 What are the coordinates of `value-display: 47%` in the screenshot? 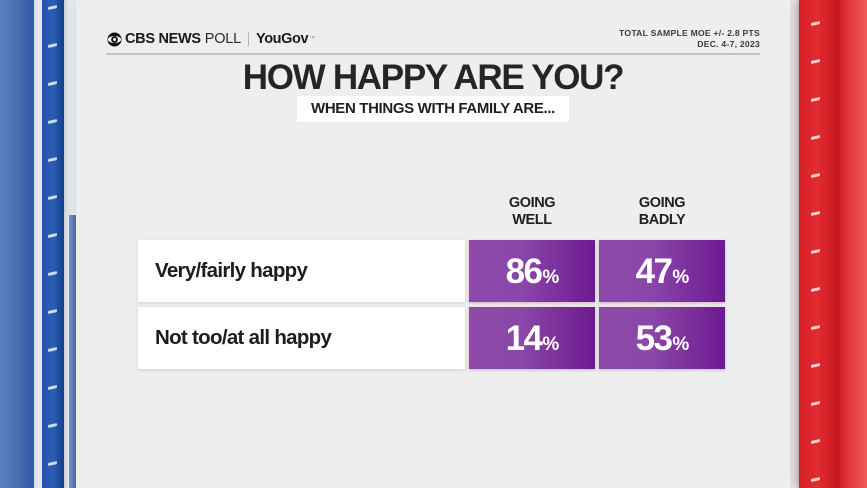 It's located at (662, 271).